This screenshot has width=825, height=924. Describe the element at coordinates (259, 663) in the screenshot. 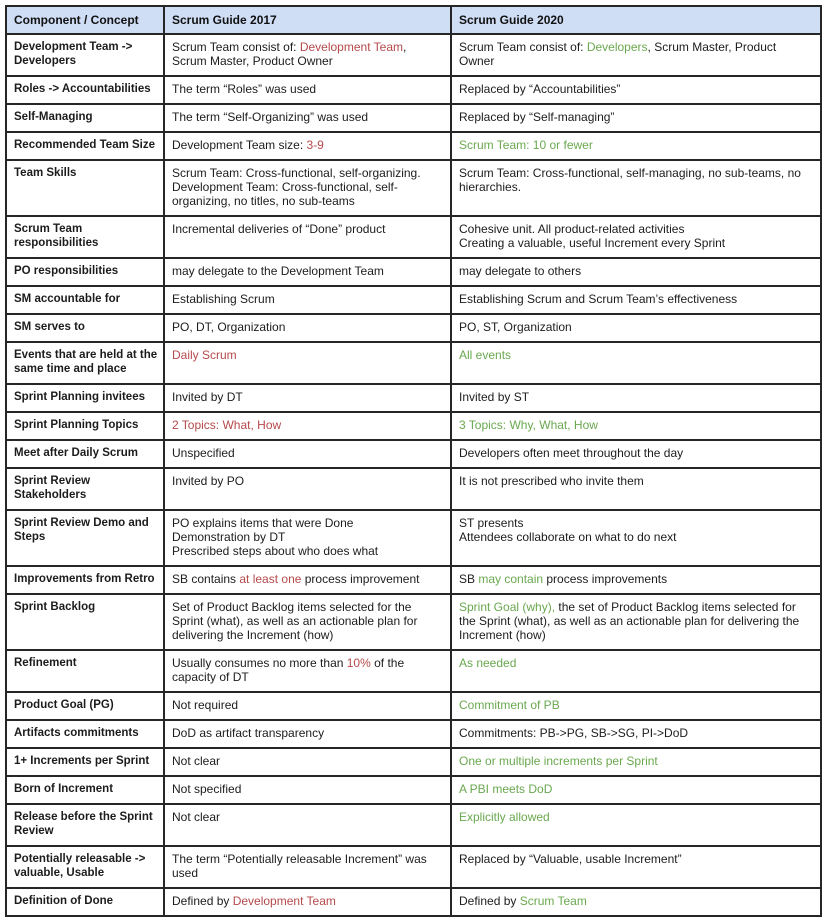

I see `cell-text: Usually consumes no more than` at that location.